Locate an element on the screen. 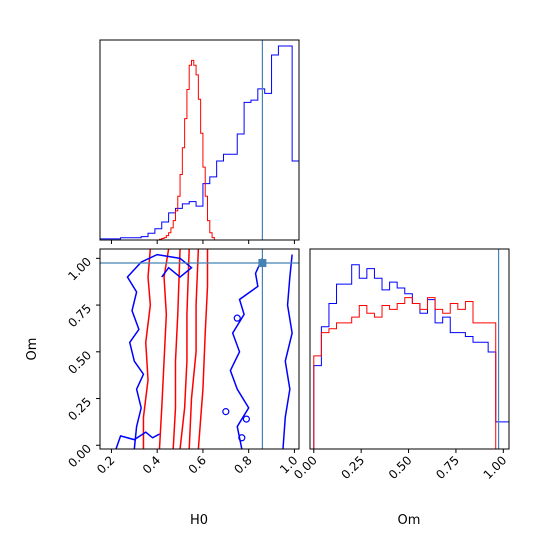 Image resolution: width=550 pixels, height=550 pixels. contour-ytick-label: 0.75 is located at coordinates (79, 315).